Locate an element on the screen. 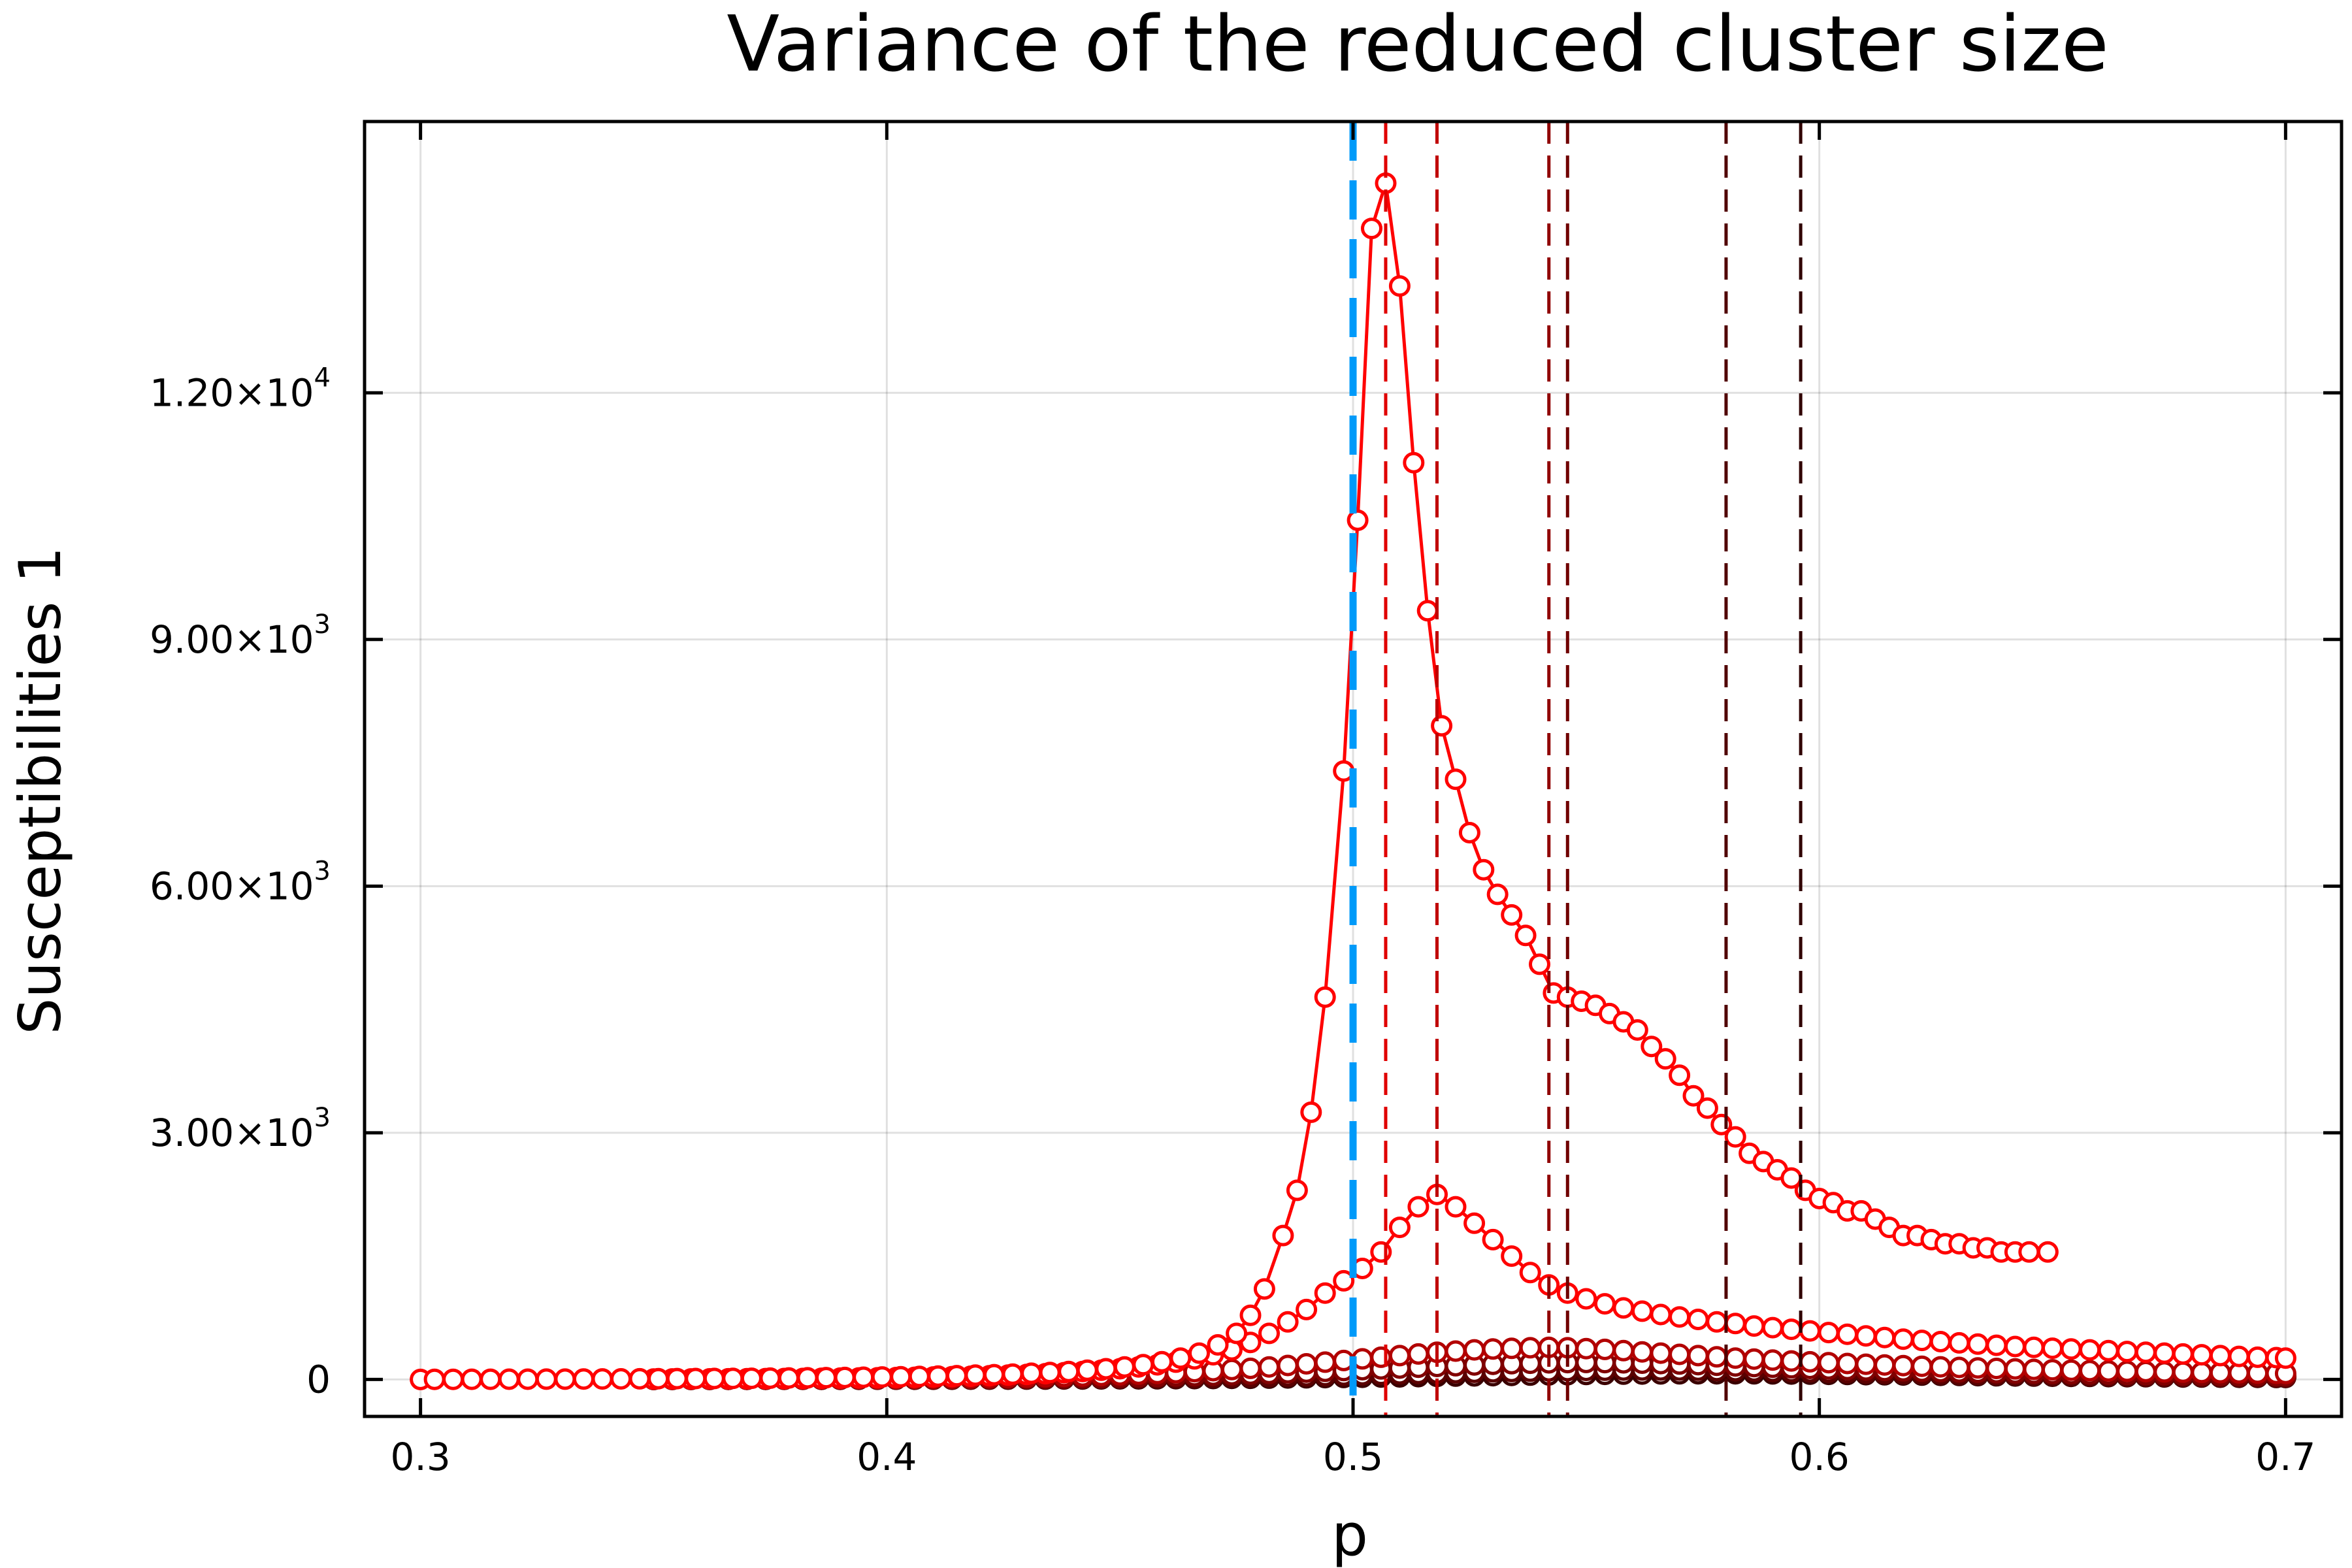 This screenshot has height=1568, width=2352. y-tick-label: 9.00×10³ is located at coordinates (240, 636).